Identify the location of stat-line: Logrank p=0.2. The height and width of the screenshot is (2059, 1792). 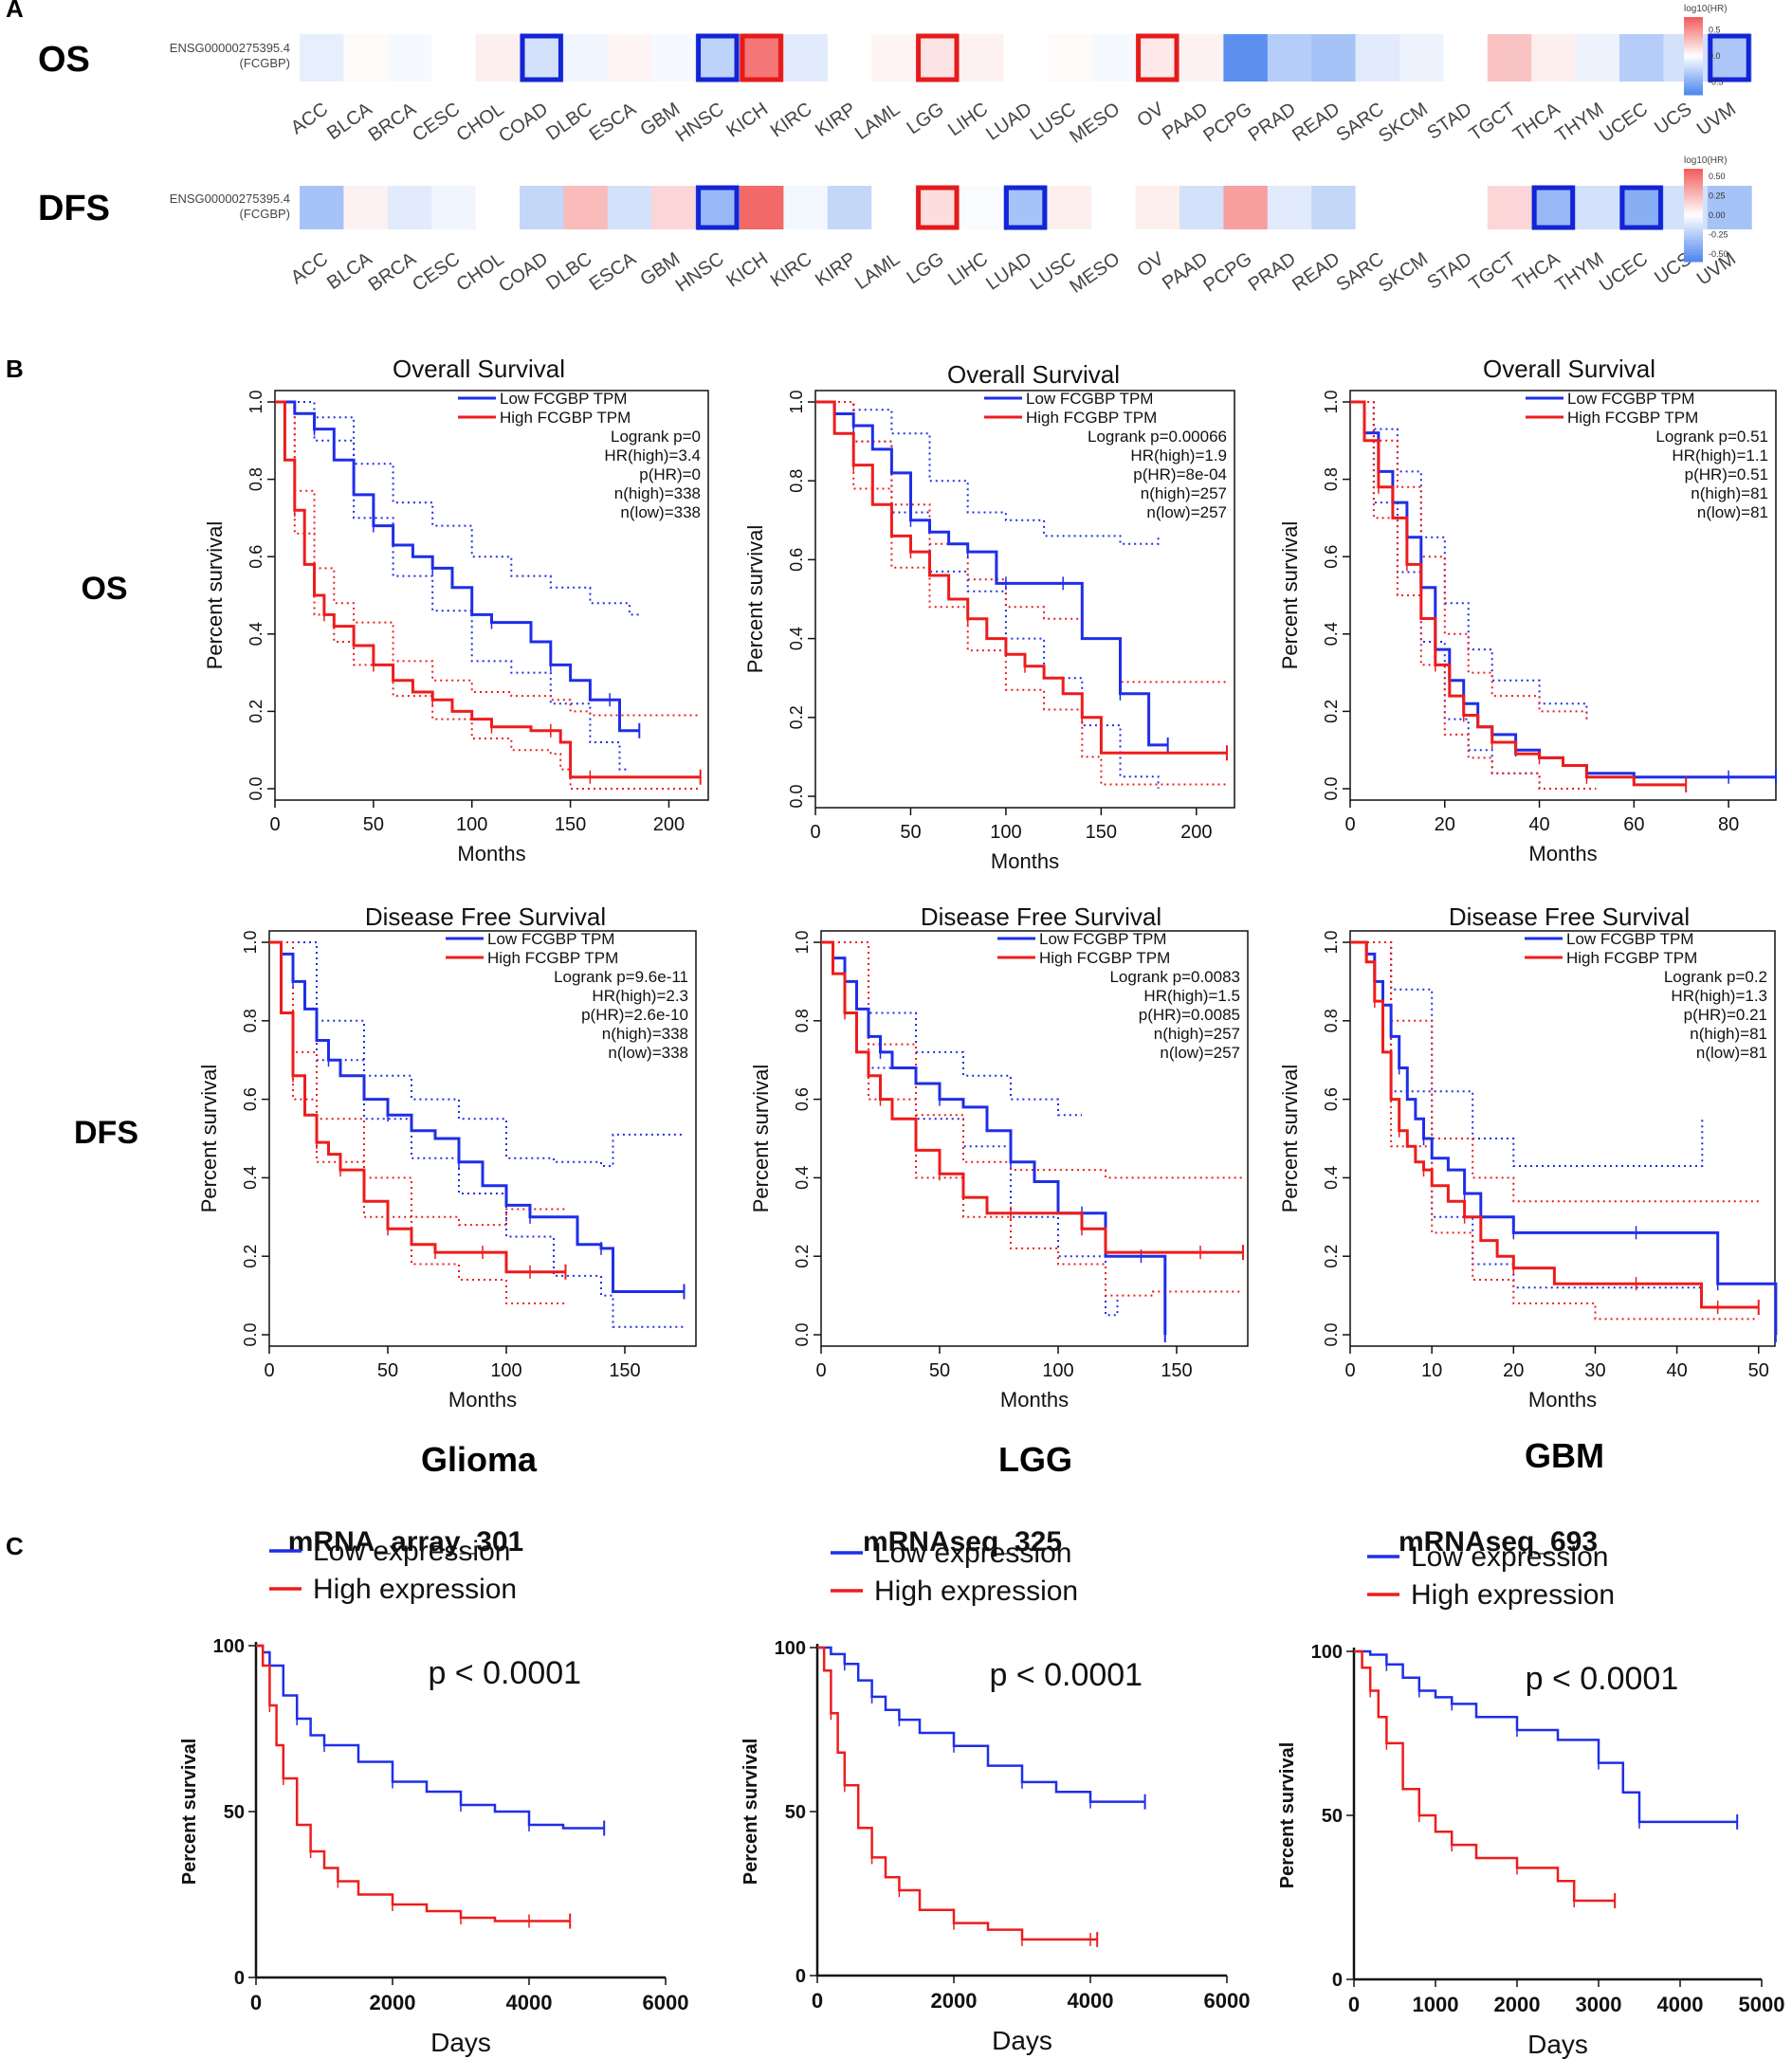
(1715, 977).